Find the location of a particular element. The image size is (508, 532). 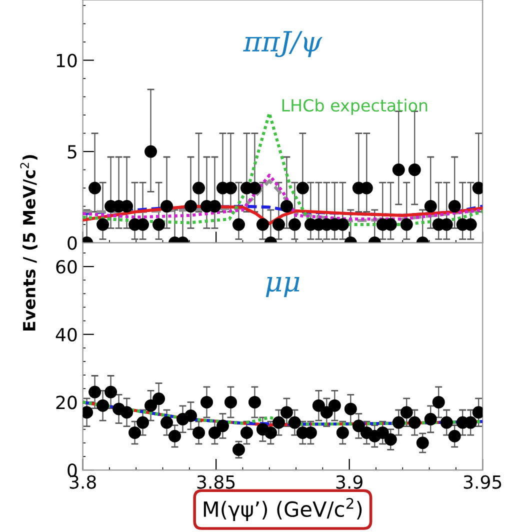

annotation: LHCb expectation is located at coordinates (355, 106).